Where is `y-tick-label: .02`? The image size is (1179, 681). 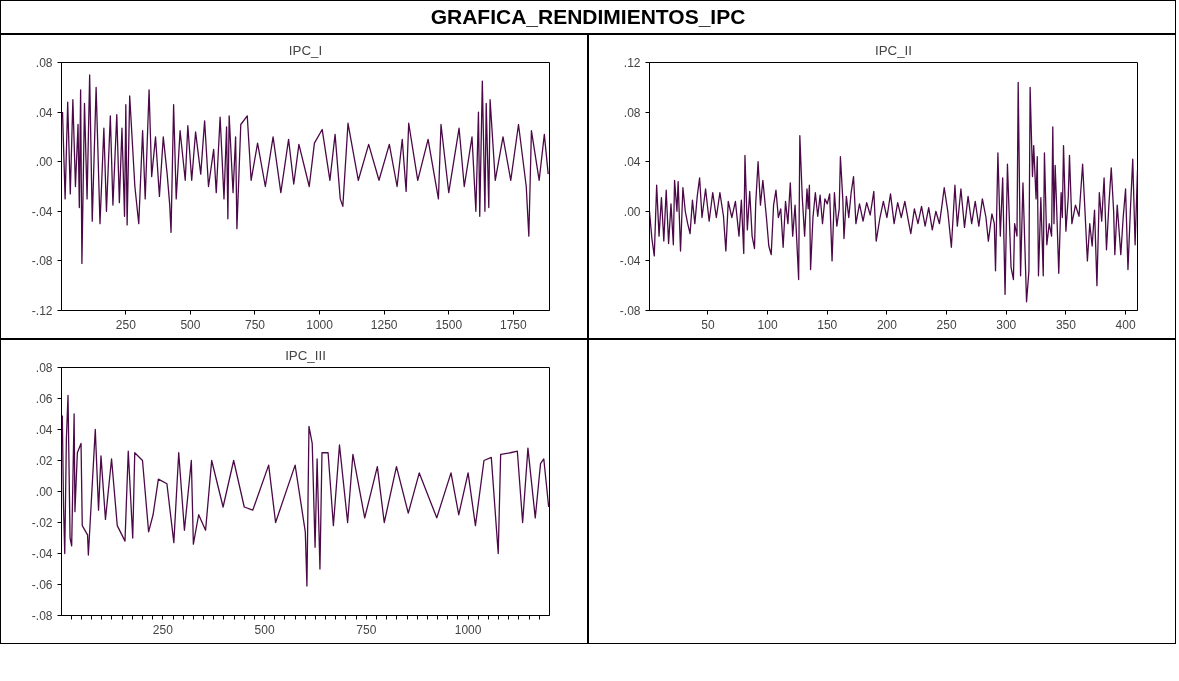
y-tick-label: .02 is located at coordinates (44, 461).